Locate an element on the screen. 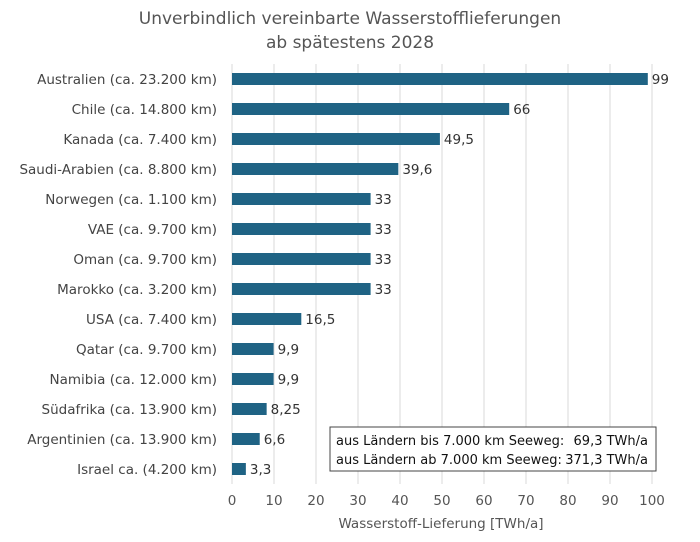  x-tick-label: 20 is located at coordinates (315, 501).